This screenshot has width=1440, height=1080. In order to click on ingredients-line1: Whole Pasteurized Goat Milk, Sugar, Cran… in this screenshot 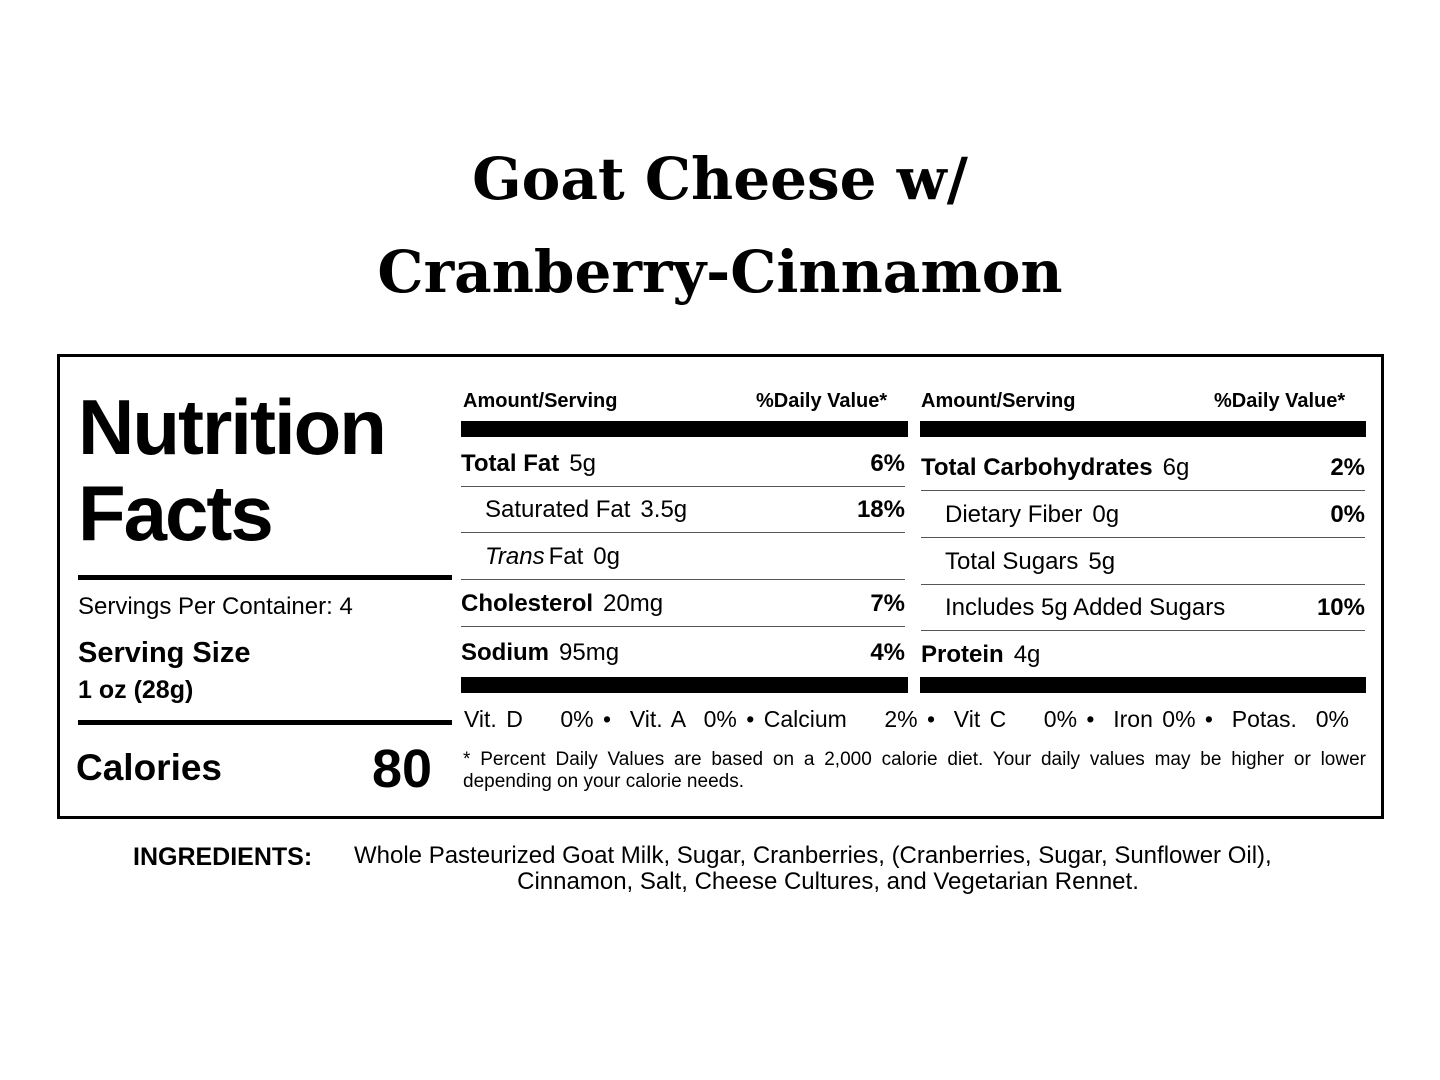, I will do `click(813, 855)`.